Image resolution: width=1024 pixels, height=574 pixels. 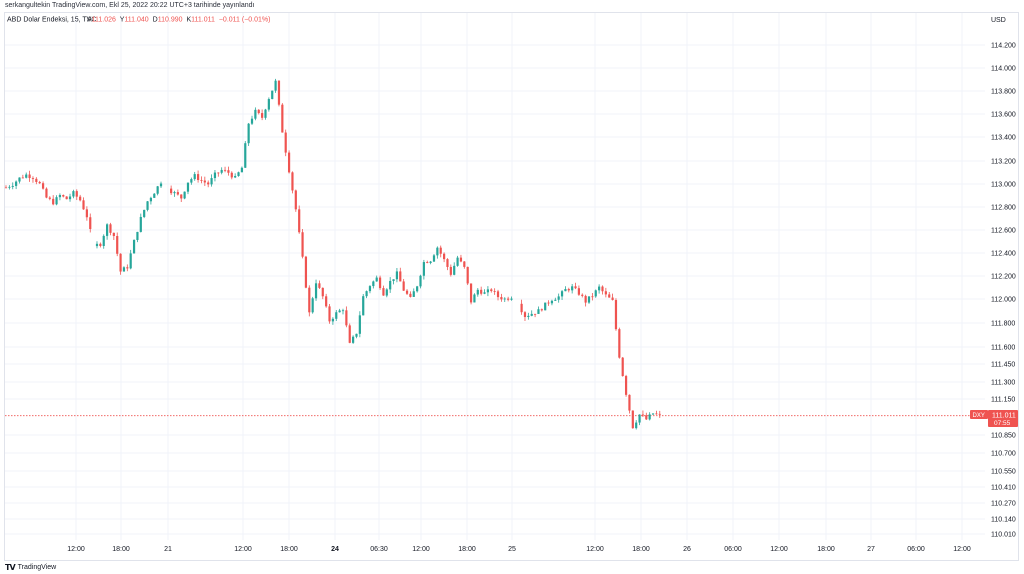 What do you see at coordinates (1003, 46) in the screenshot?
I see `price-tick-label: 114.200` at bounding box center [1003, 46].